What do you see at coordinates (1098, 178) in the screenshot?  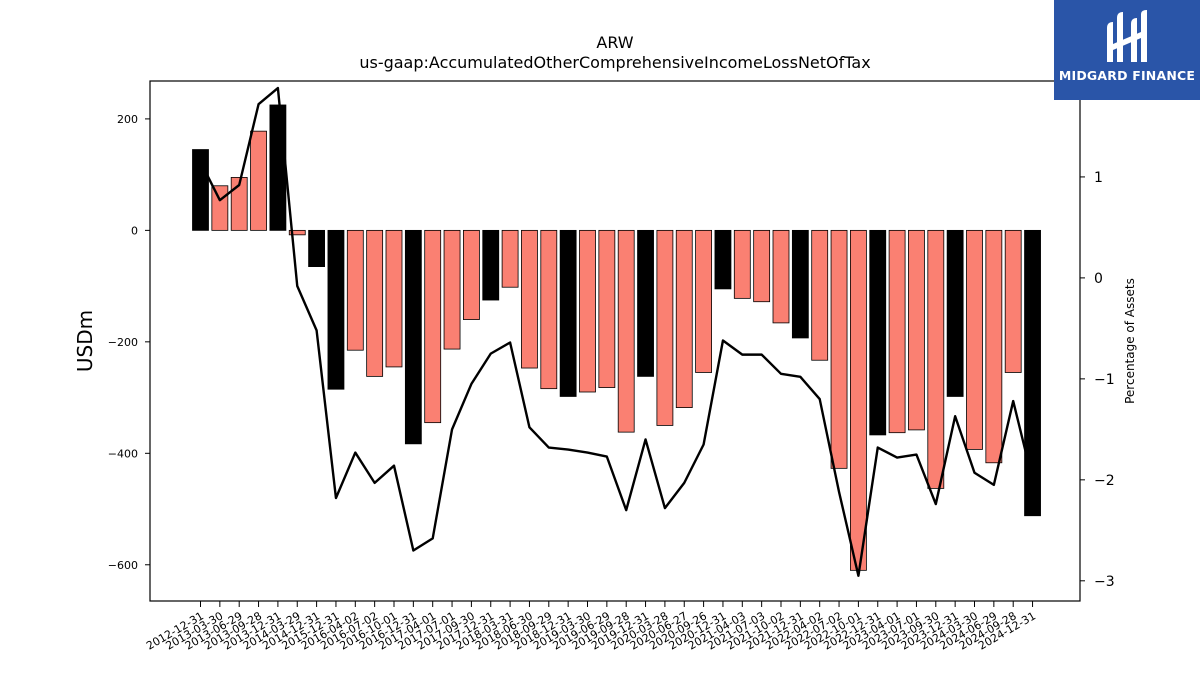 I see `y2-tick-label: 1` at bounding box center [1098, 178].